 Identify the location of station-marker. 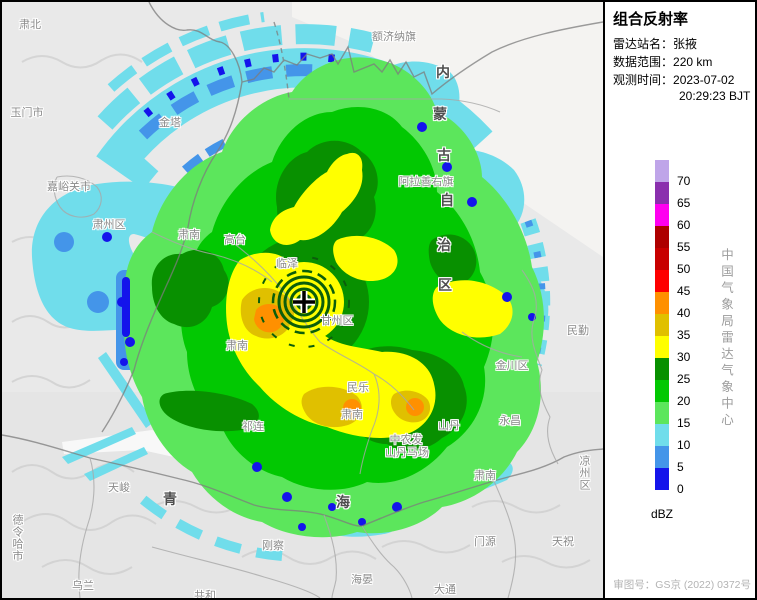
(304, 302).